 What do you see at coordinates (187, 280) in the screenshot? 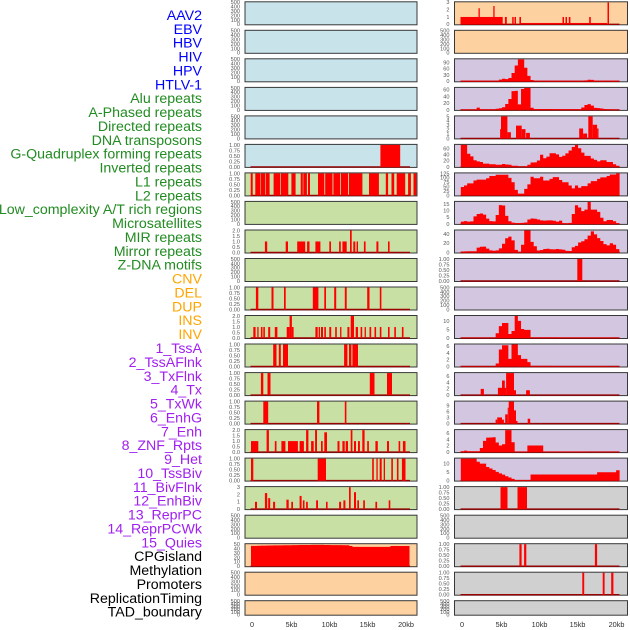
I see `svg-text: CNV` at bounding box center [187, 280].